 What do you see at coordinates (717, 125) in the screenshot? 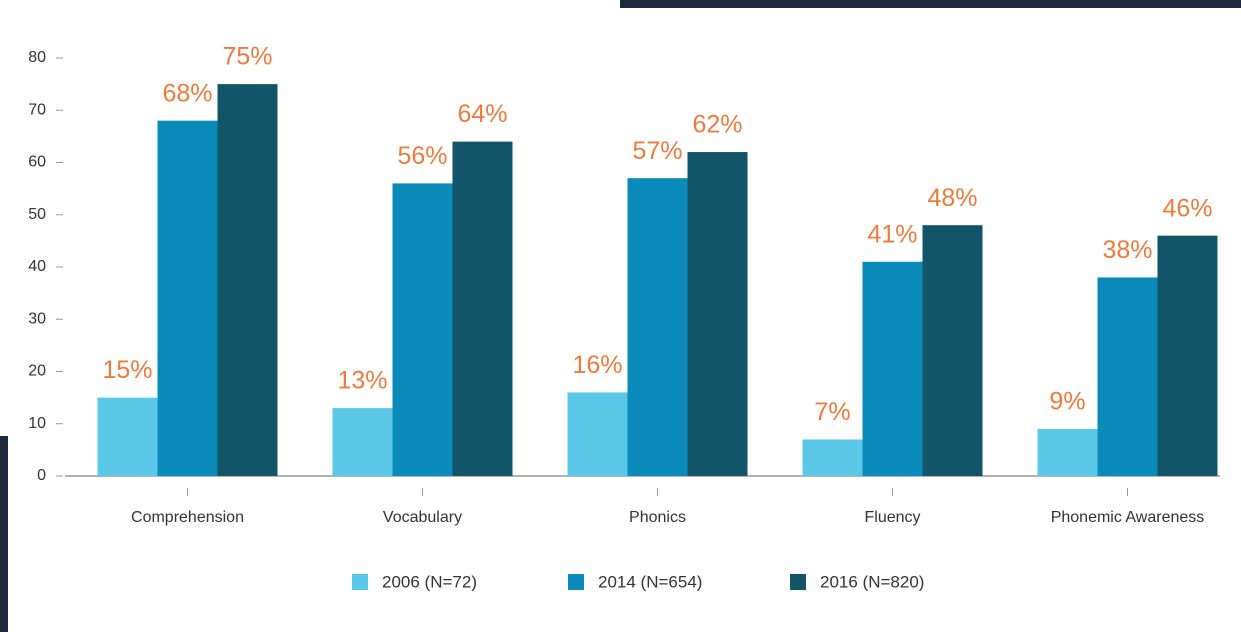
I see `data-label: 62%` at bounding box center [717, 125].